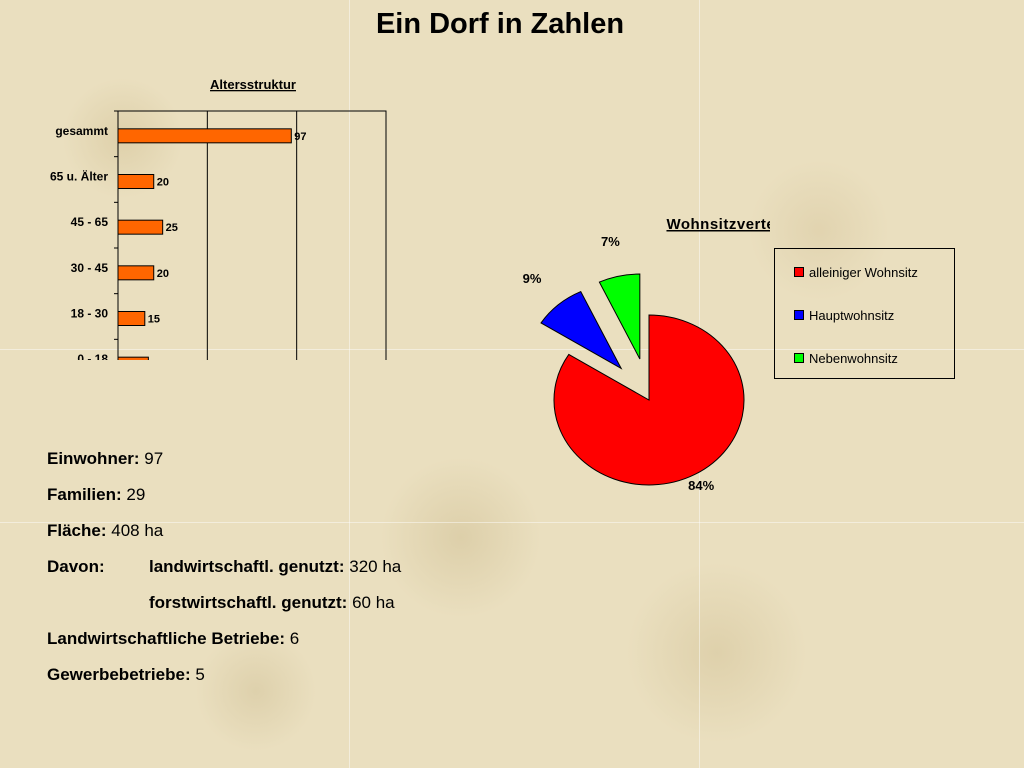  I want to click on legend-label: Hauptwohnsitz, so click(852, 315).